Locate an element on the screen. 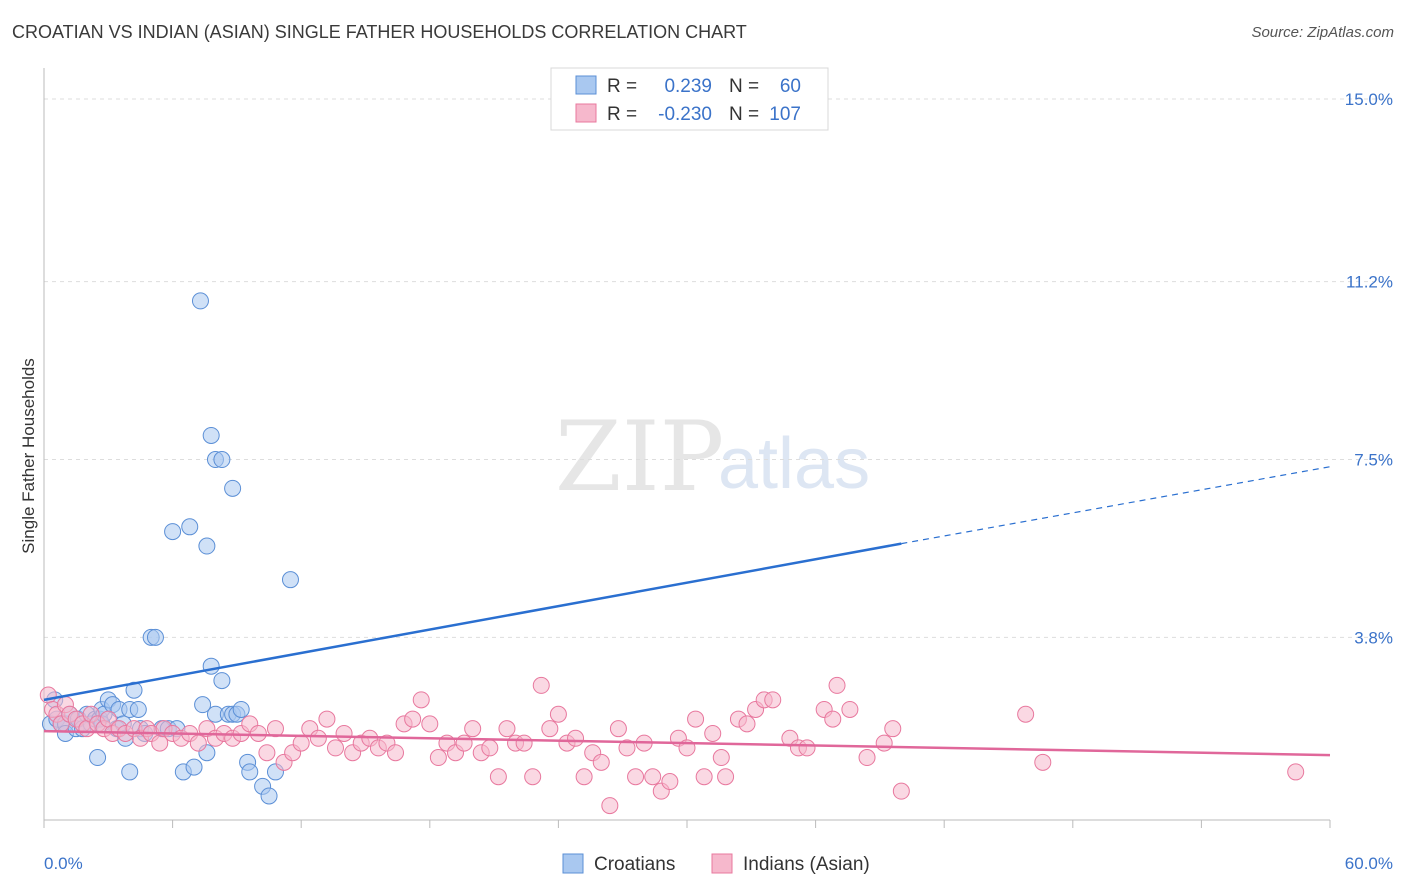 This screenshot has height=892, width=1406. correlation-legend: R = 0.239 N = 60 R = -0.230 N = 107 is located at coordinates (689, 99).